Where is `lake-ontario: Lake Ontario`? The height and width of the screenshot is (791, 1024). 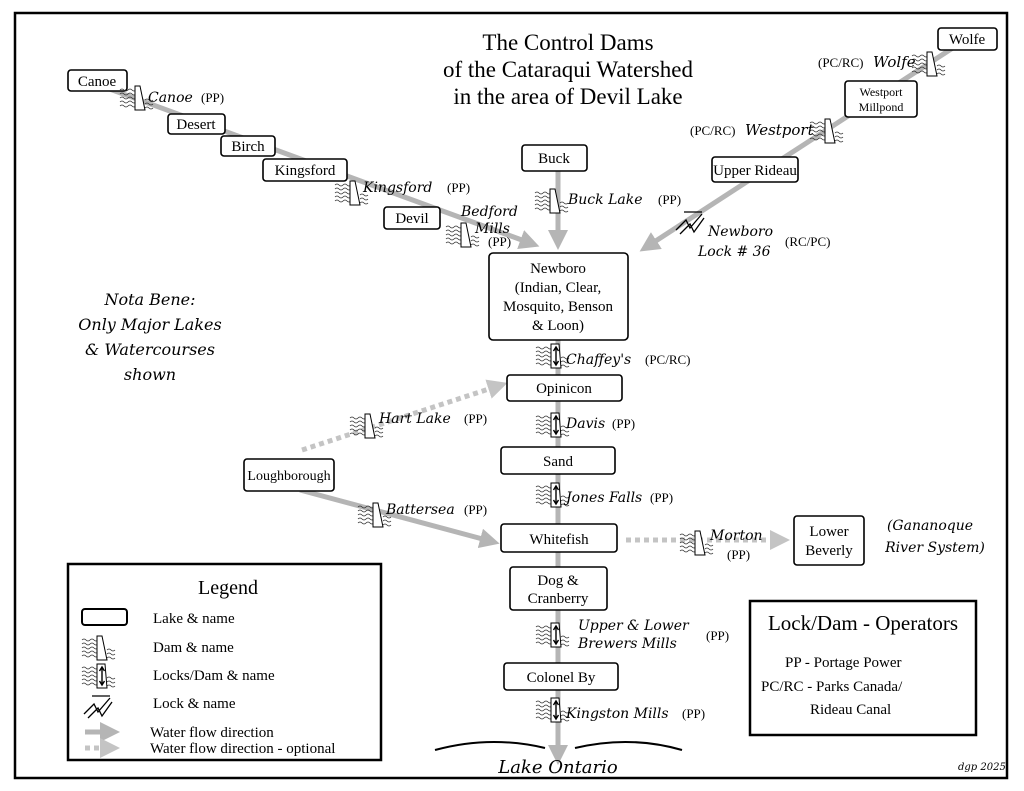 lake-ontario: Lake Ontario is located at coordinates (557, 767).